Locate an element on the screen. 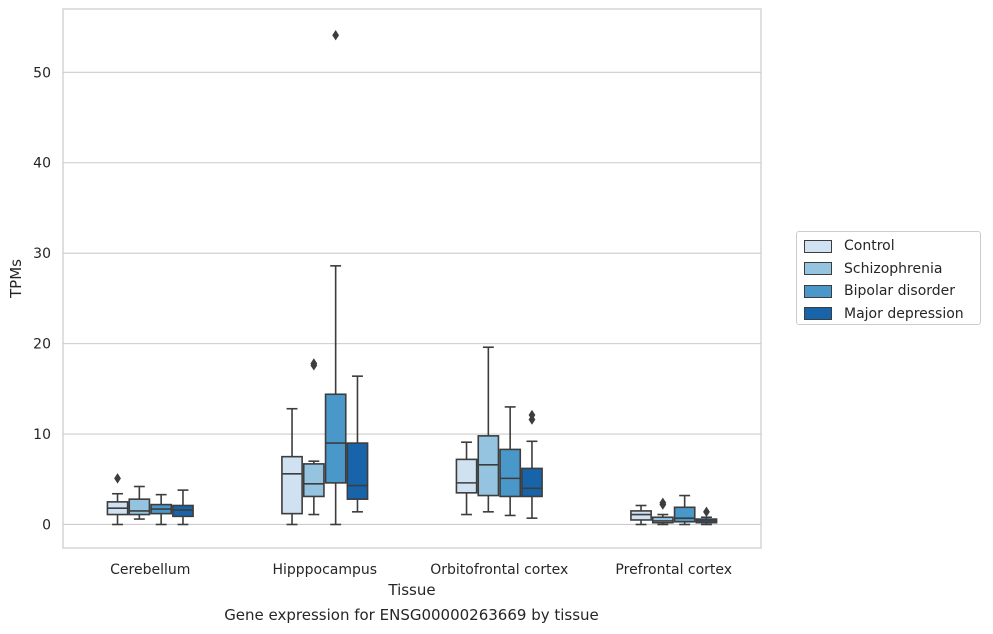 The height and width of the screenshot is (634, 993). x-tick-label: Prefrontal cortex is located at coordinates (673, 570).